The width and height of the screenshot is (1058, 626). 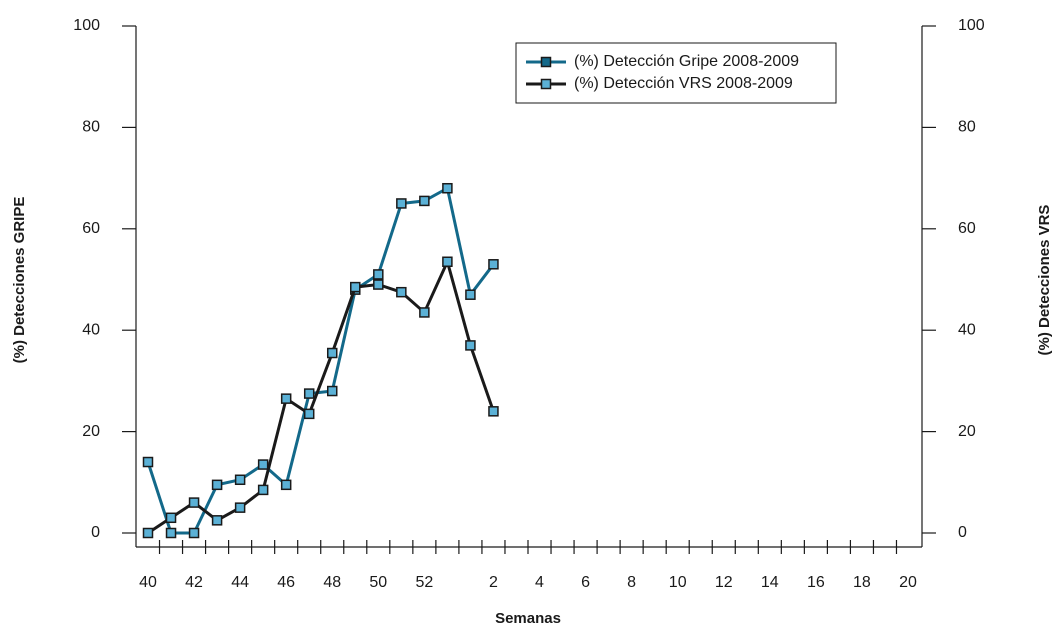 What do you see at coordinates (724, 582) in the screenshot?
I see `x-tick-label: 12` at bounding box center [724, 582].